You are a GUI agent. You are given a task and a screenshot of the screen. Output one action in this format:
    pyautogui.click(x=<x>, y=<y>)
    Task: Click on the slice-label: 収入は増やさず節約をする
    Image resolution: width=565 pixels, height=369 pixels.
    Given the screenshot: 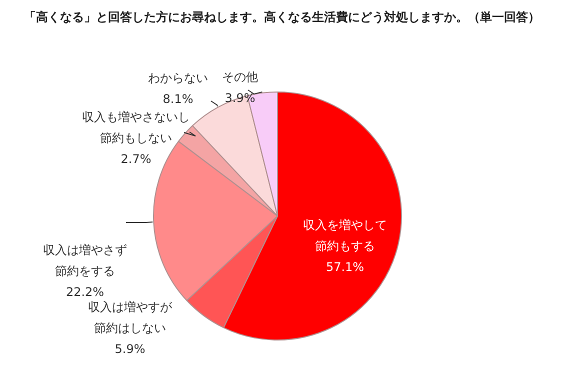 What is the action you would take?
    pyautogui.click(x=85, y=260)
    